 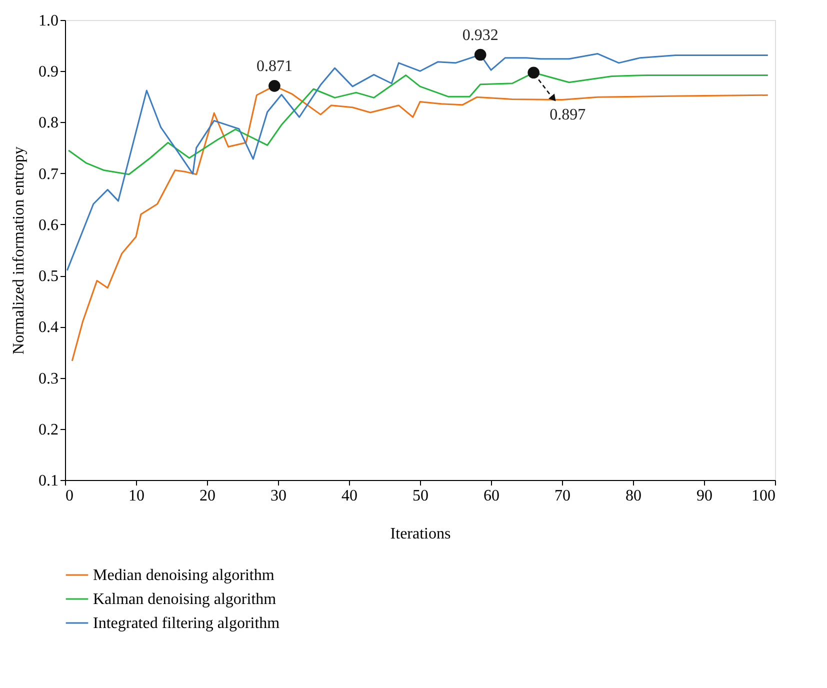 What do you see at coordinates (185, 599) in the screenshot?
I see `legend-label: Kalman denoising algorithm` at bounding box center [185, 599].